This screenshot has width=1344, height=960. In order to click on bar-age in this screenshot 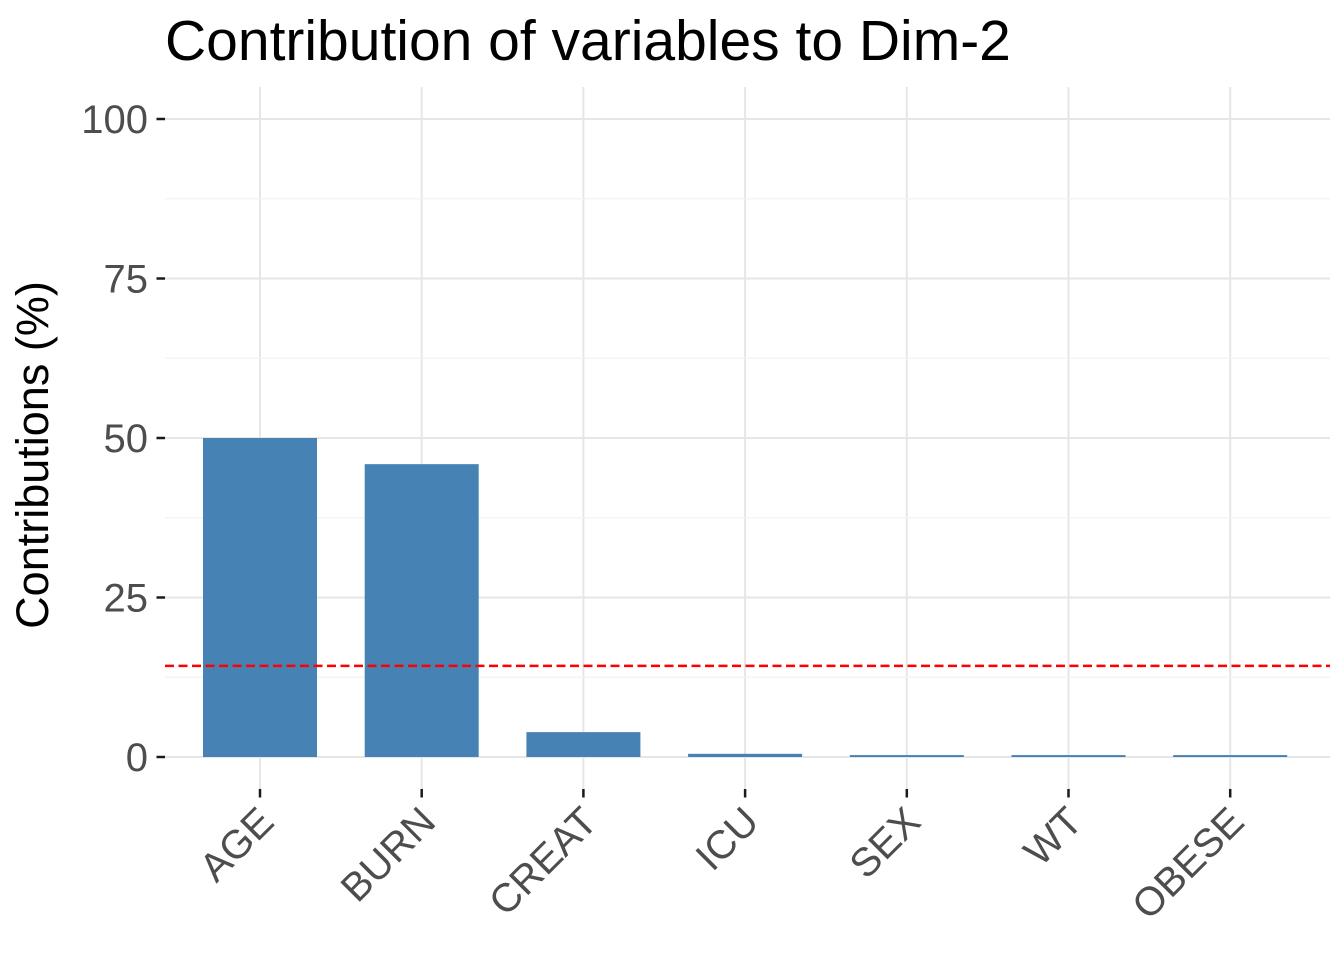, I will do `click(260, 597)`.